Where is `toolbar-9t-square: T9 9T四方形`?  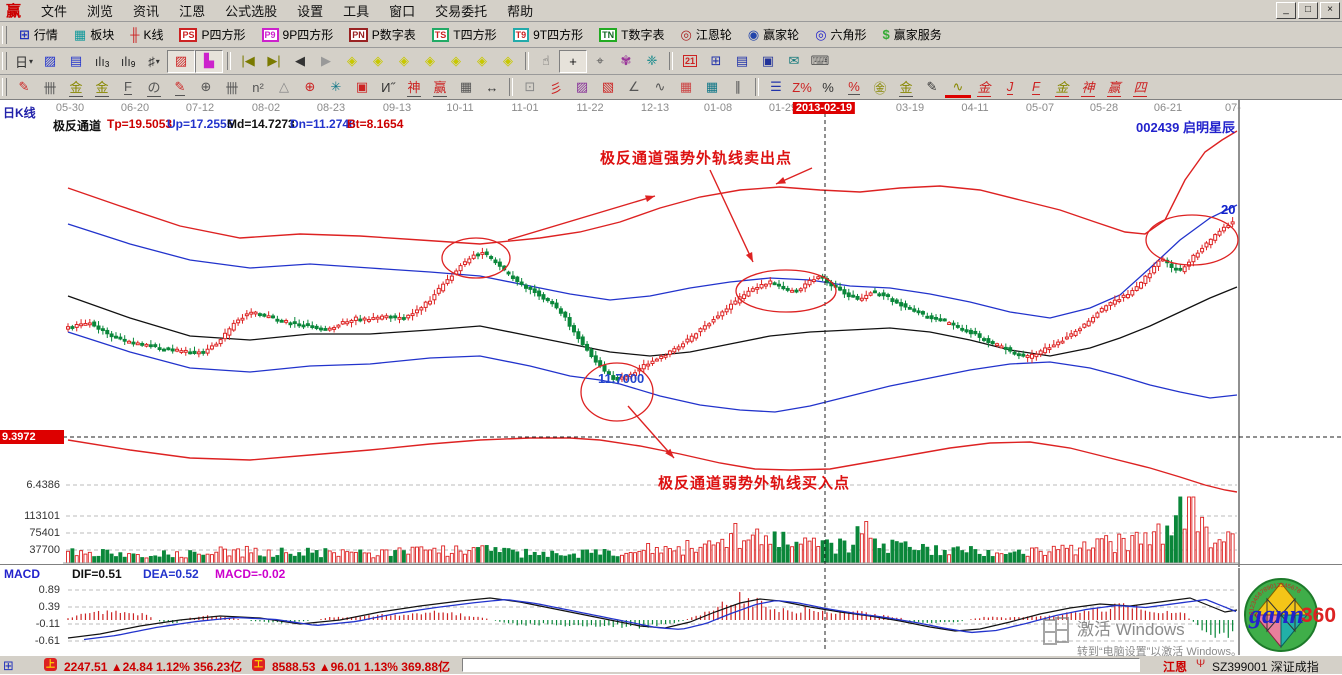 toolbar-9t-square: T9 9T四方形 is located at coordinates (548, 35).